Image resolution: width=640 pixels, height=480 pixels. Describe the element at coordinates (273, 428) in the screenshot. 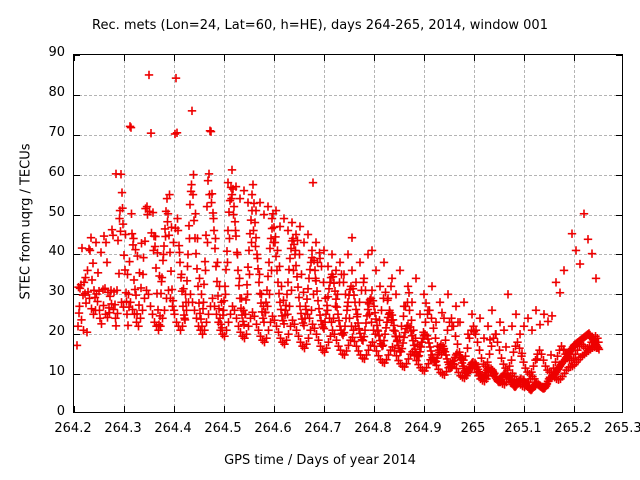

I see `x-tick-label: 264.6` at that location.